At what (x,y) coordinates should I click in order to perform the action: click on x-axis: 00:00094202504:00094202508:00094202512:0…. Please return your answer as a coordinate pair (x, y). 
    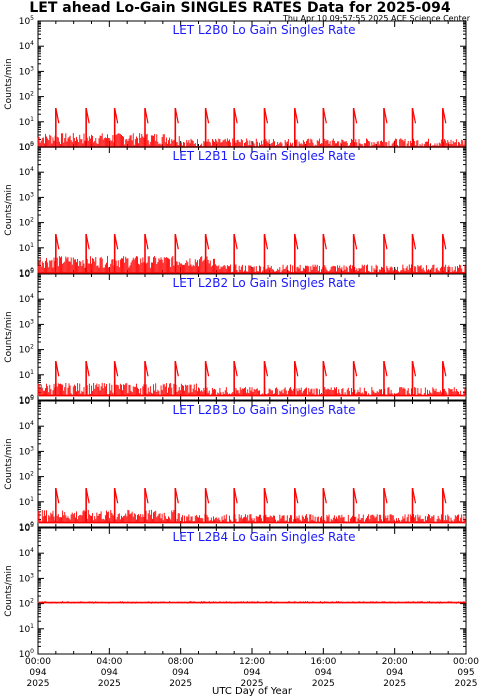
    Looking at the image, I should click on (252, 673).